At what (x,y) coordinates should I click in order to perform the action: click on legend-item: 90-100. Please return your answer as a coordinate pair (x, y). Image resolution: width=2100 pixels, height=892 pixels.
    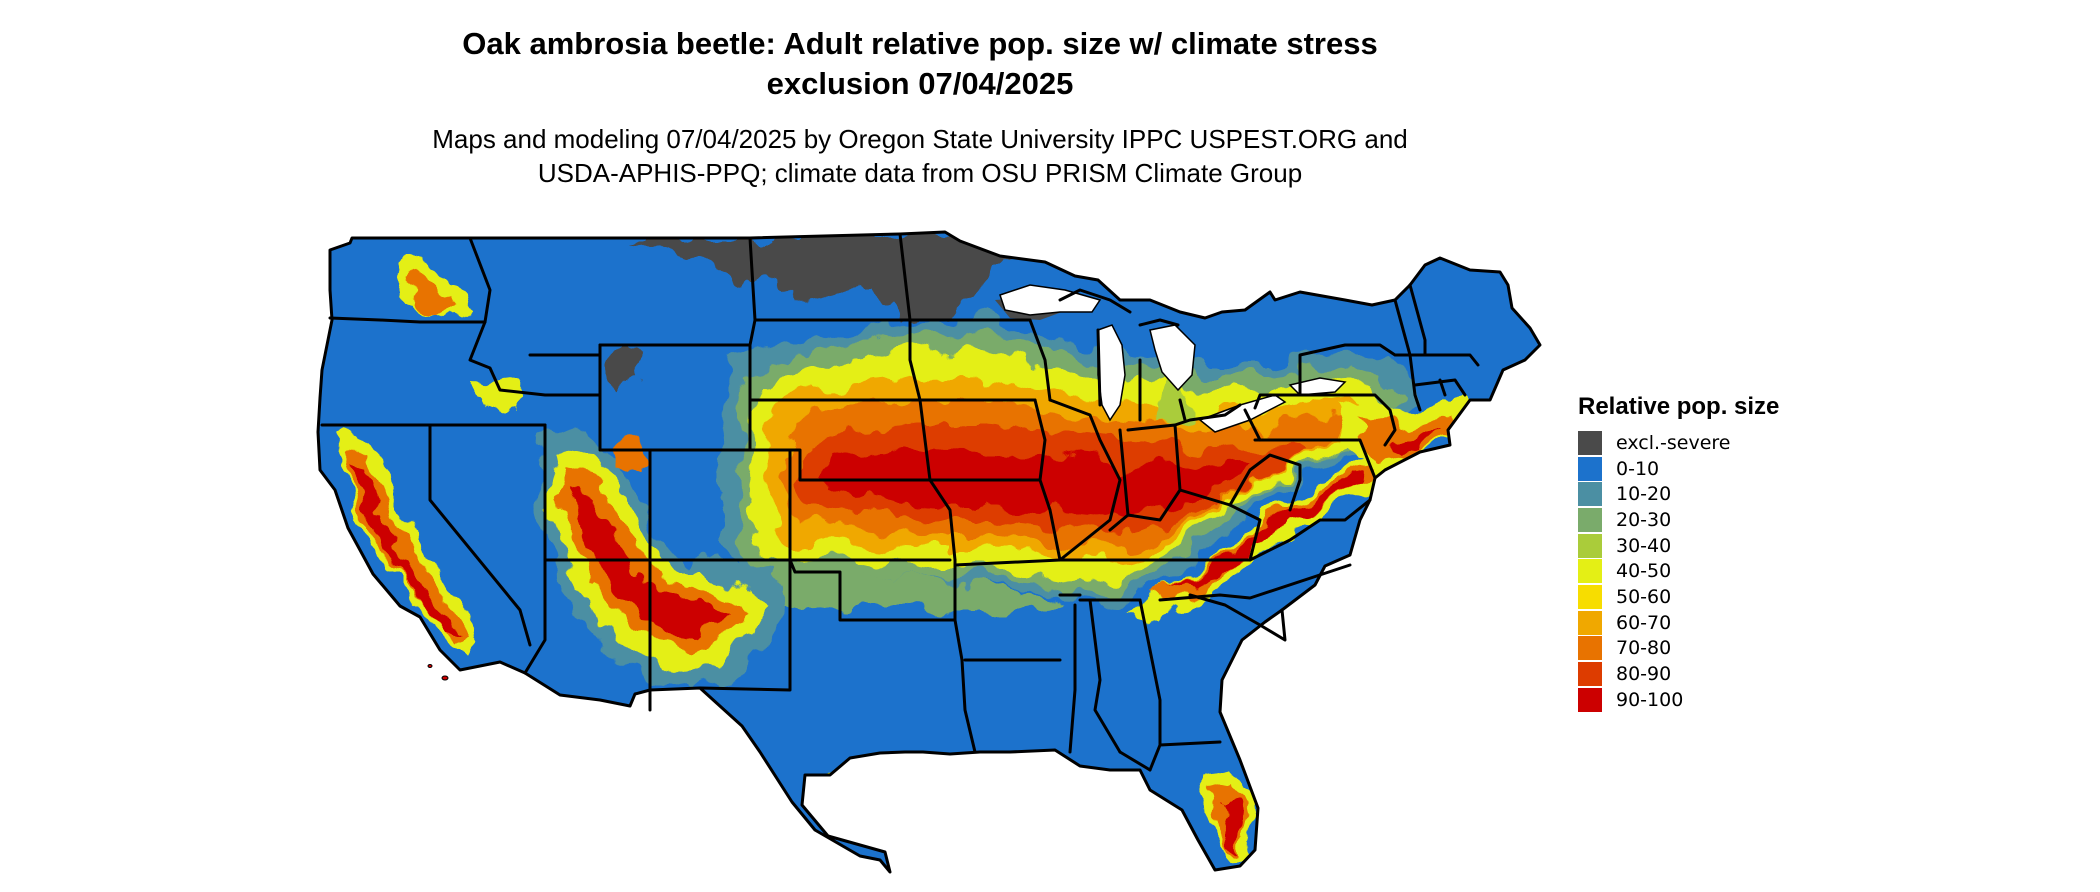
    Looking at the image, I should click on (1718, 700).